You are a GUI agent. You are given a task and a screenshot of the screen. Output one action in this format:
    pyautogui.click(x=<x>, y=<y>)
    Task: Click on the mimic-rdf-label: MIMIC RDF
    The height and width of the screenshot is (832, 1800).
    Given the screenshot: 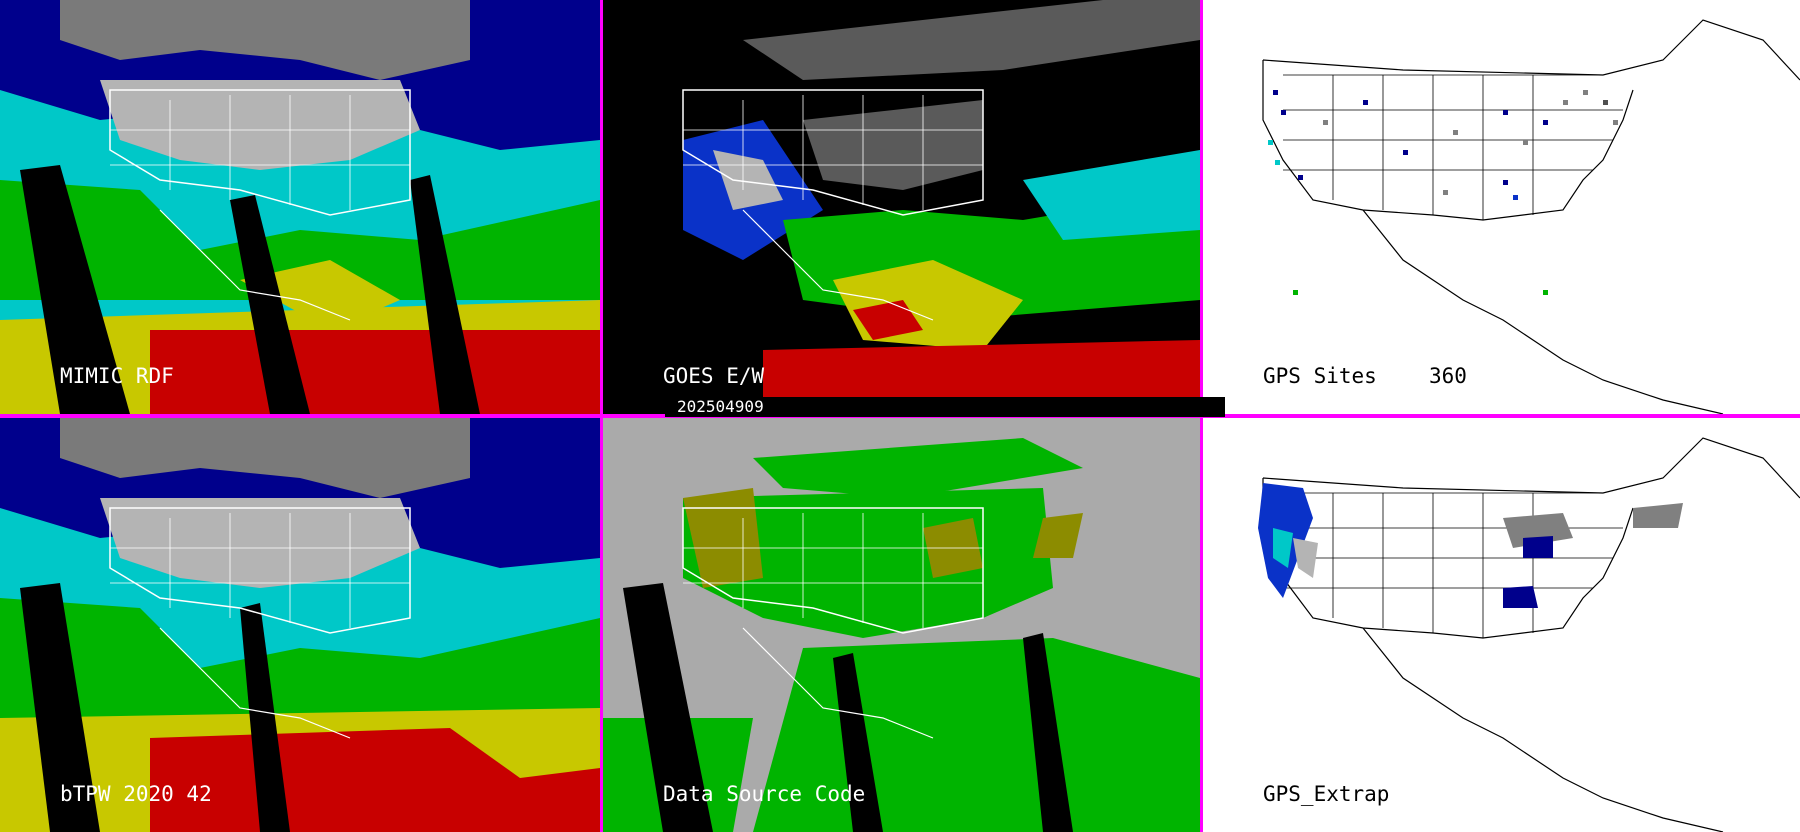 What is the action you would take?
    pyautogui.click(x=117, y=376)
    